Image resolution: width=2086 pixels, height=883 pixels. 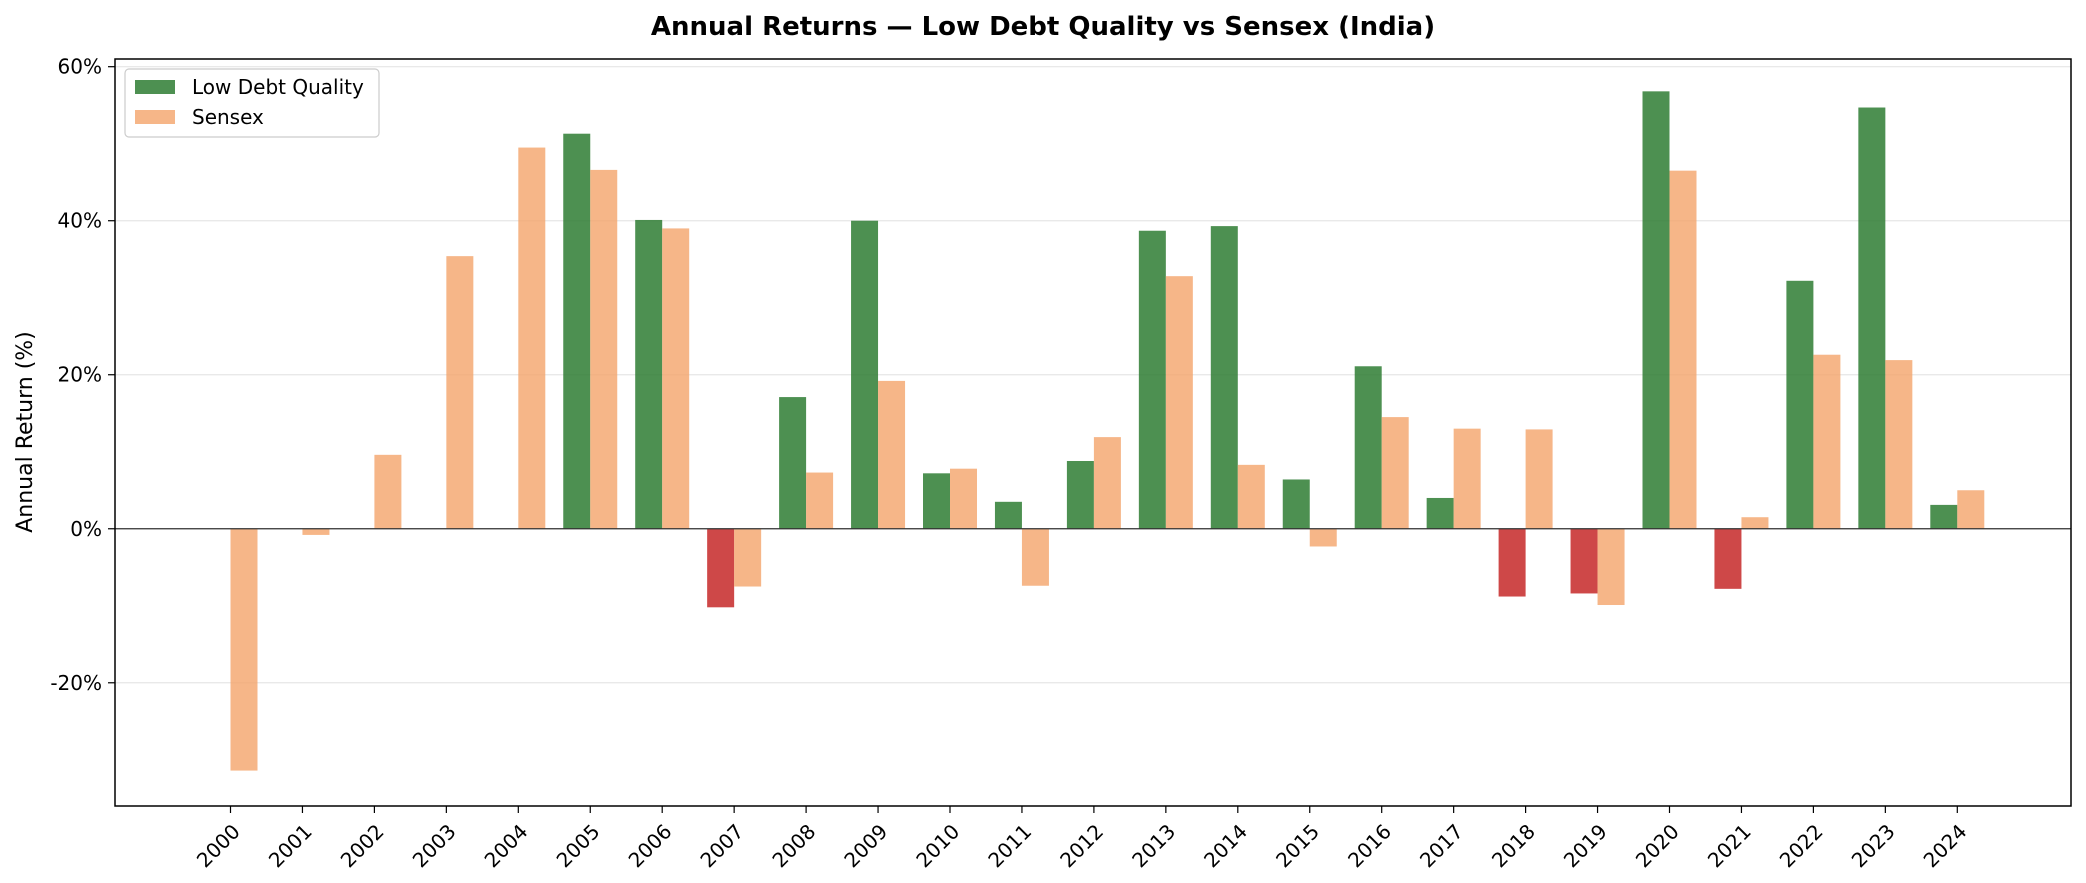 What do you see at coordinates (676, 378) in the screenshot?
I see `bar-sensex-2006` at bounding box center [676, 378].